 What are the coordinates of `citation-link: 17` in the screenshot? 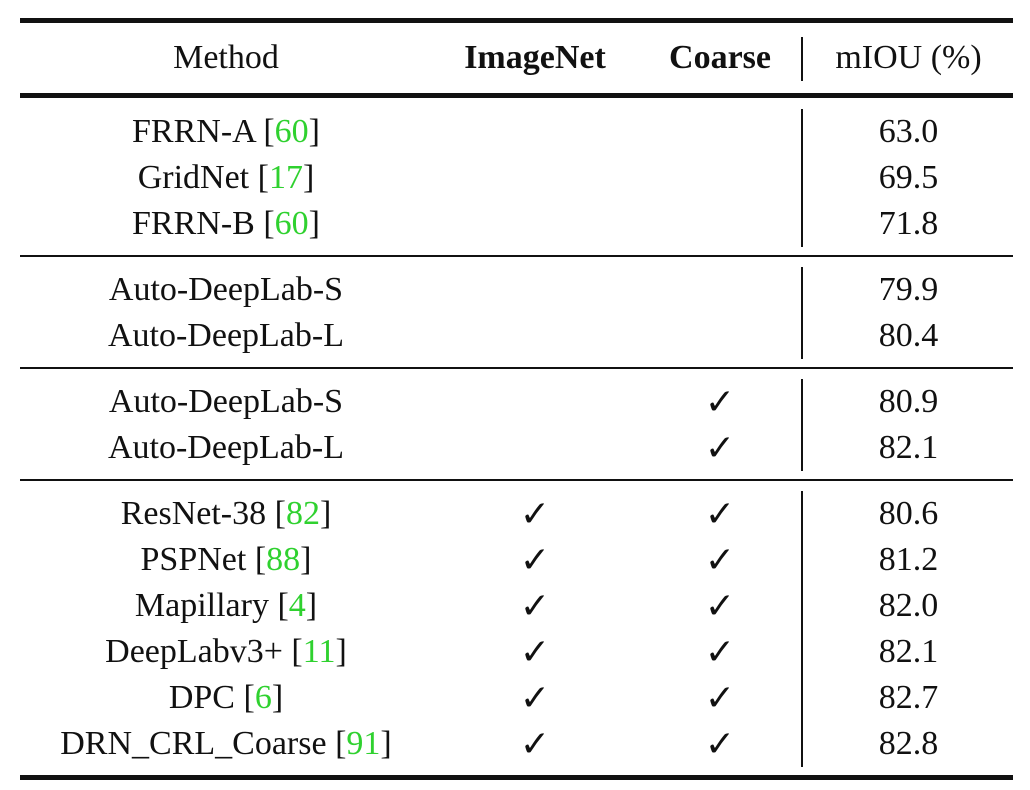 It's located at (285, 177).